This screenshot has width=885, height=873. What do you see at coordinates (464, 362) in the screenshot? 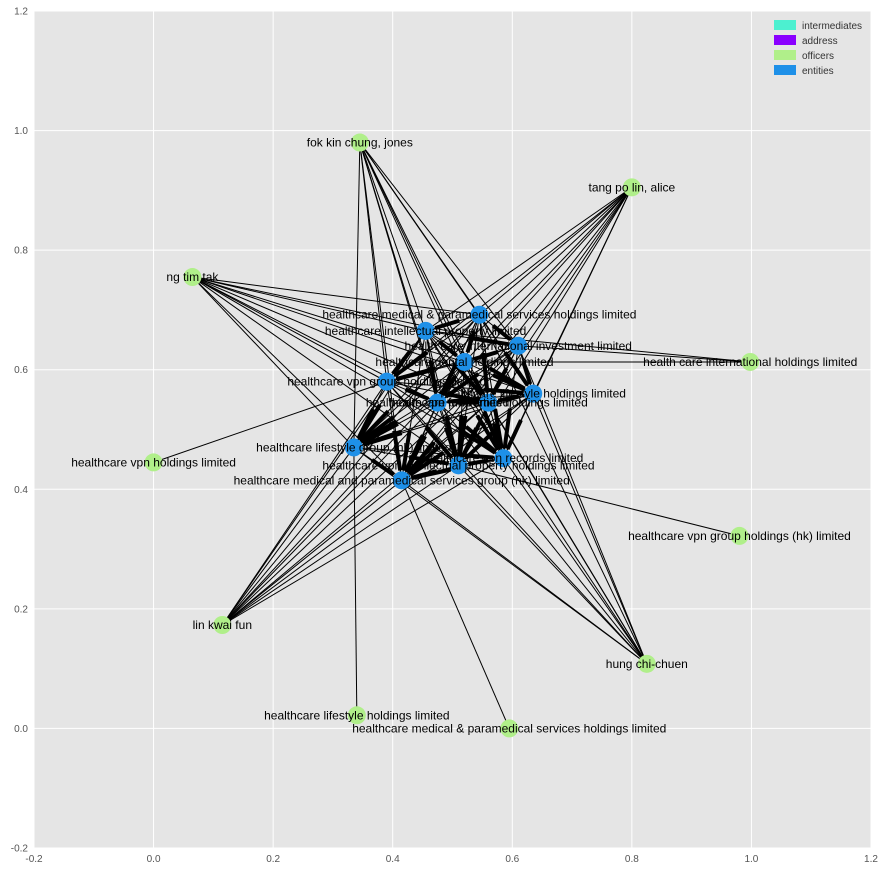
I see `node-label: healthcare dental holdings limited` at bounding box center [464, 362].